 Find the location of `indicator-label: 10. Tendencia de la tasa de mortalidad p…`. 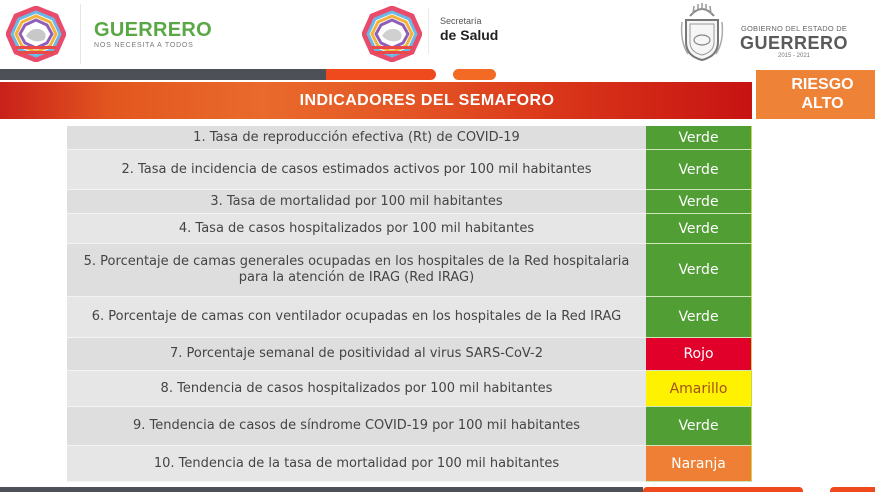

indicator-label: 10. Tendencia de la tasa de mortalidad p… is located at coordinates (356, 464).